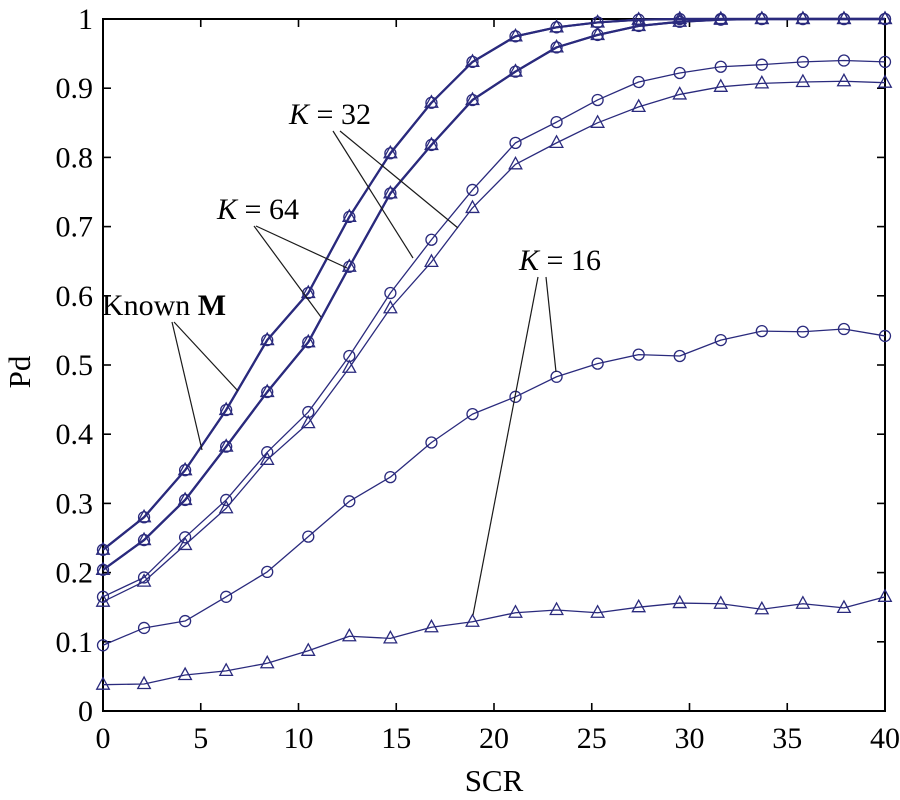  What do you see at coordinates (75, 157) in the screenshot?
I see `y-tick-label-0.8: 0.8` at bounding box center [75, 157].